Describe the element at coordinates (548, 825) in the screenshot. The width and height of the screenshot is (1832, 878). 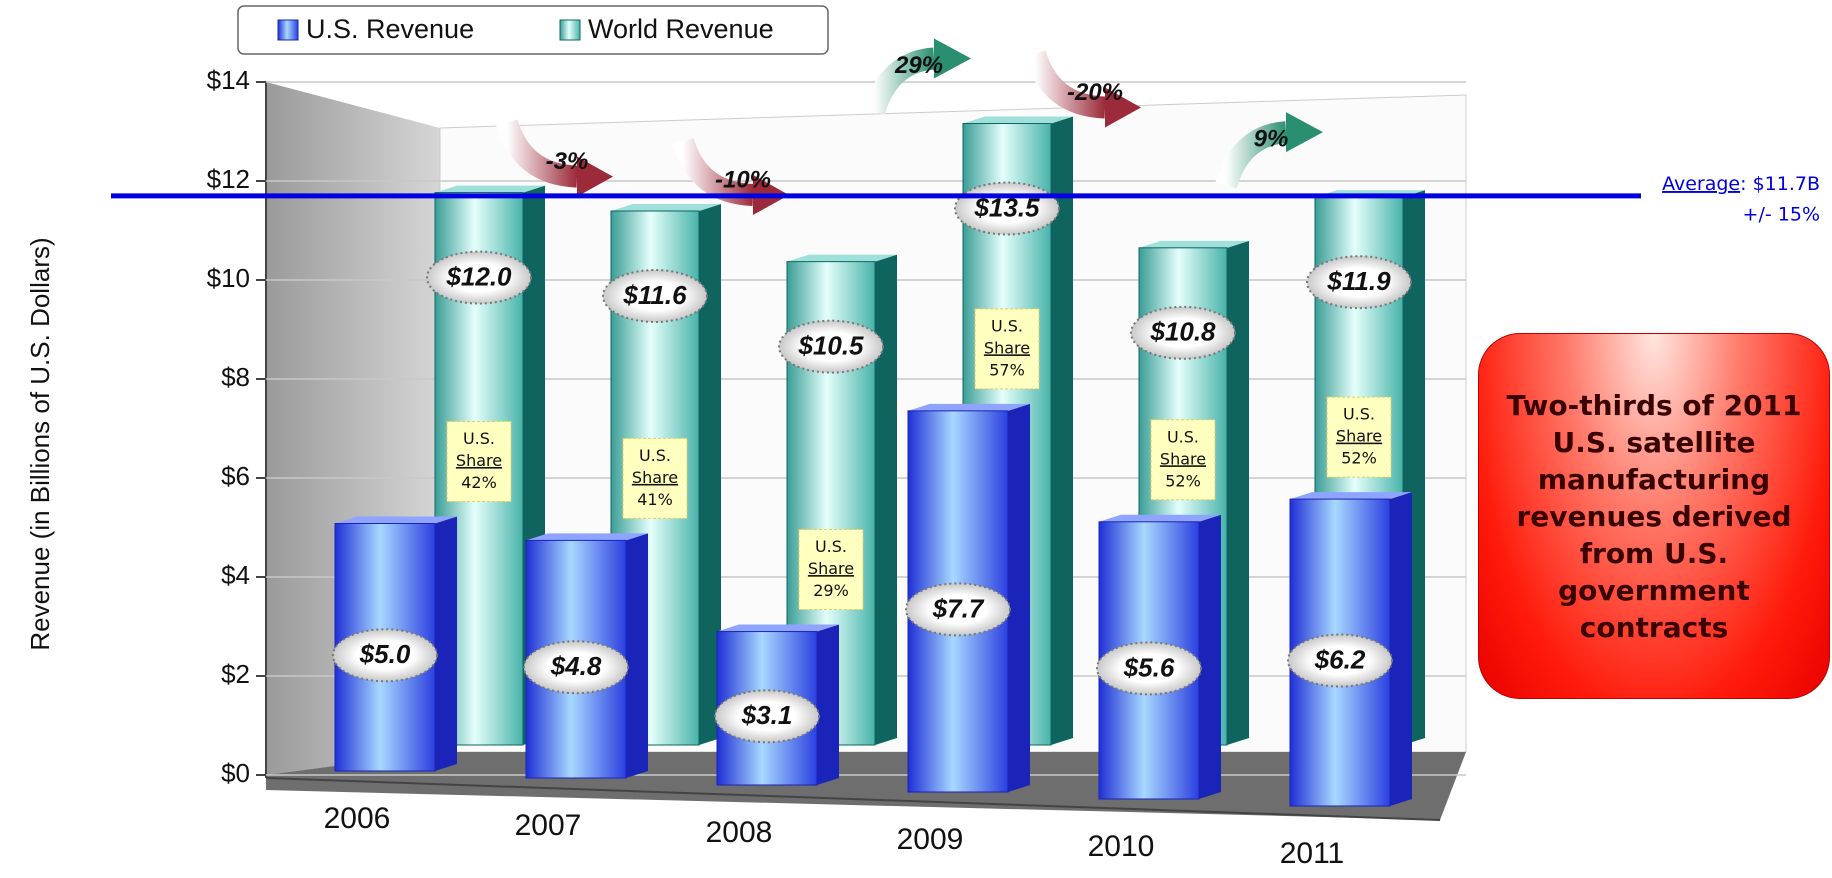
I see `x-tick-label: 2007` at that location.